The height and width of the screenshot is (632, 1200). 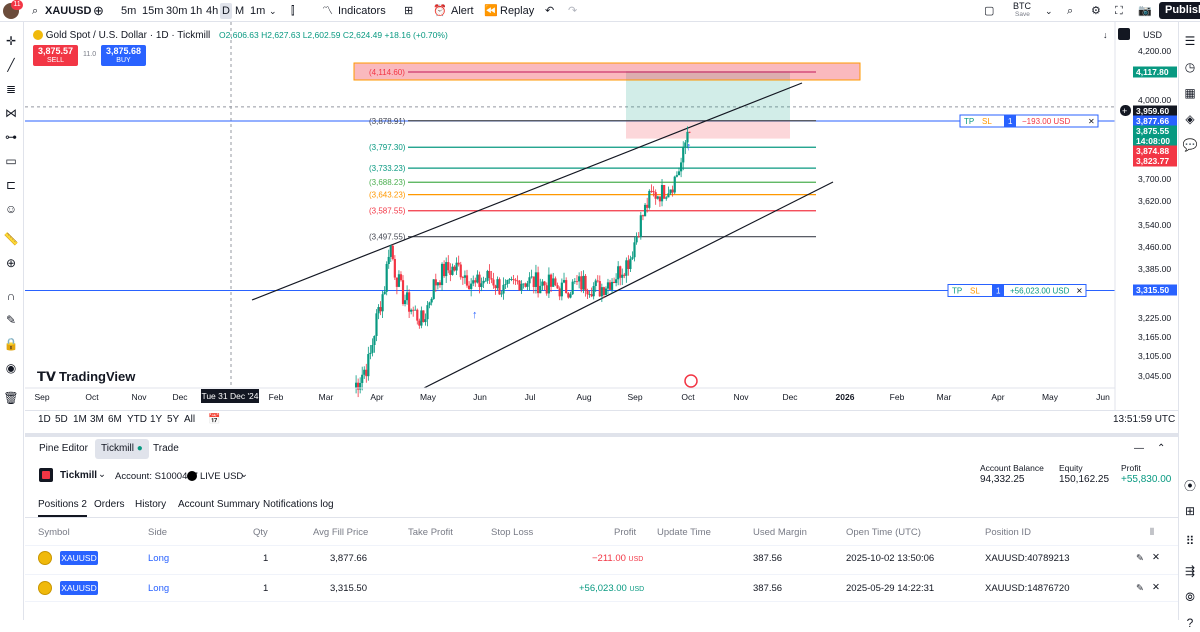 What do you see at coordinates (98, 10) in the screenshot?
I see `add-symbol-icon: ⊕` at bounding box center [98, 10].